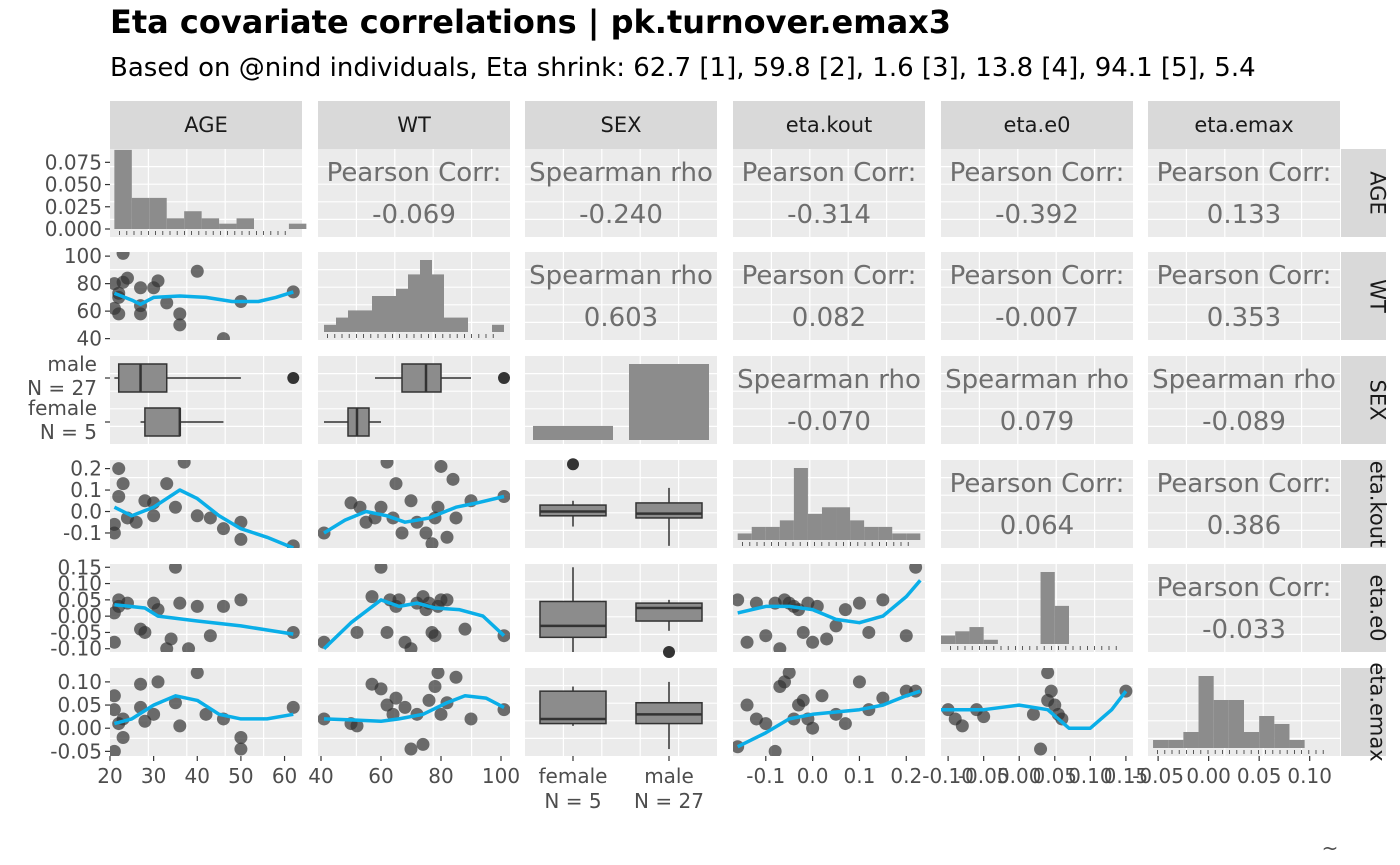 Image resolution: width=1400 pixels, height=865 pixels. What do you see at coordinates (829, 400) in the screenshot?
I see `panel-r2-c3` at bounding box center [829, 400].